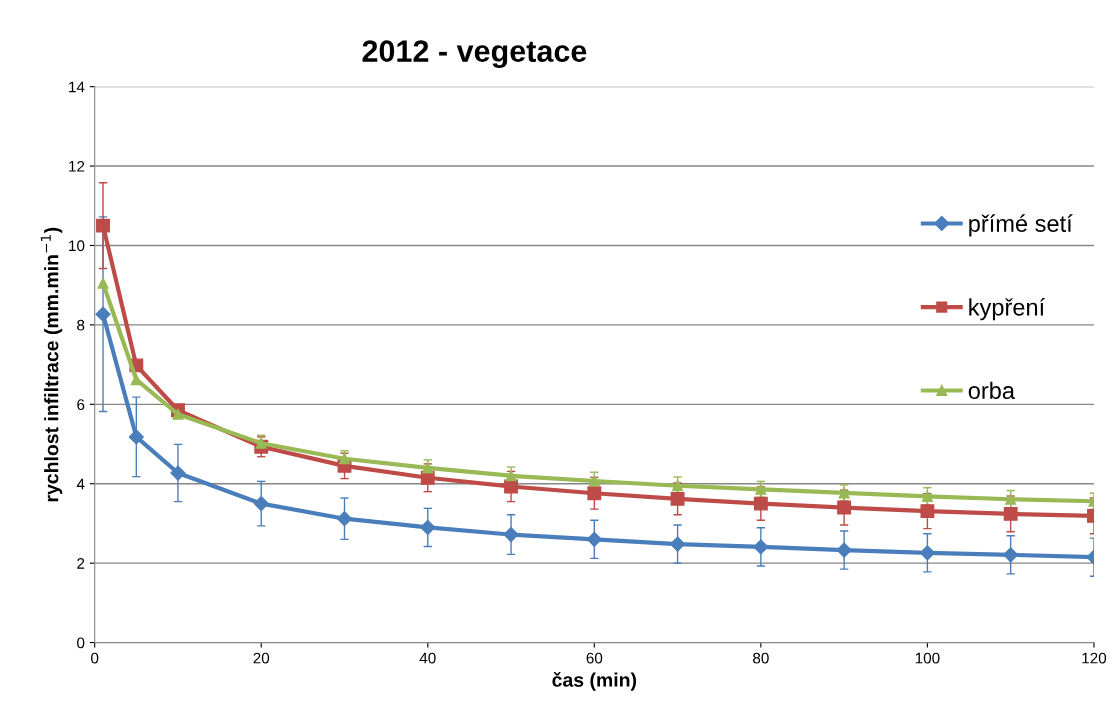 Image resolution: width=1114 pixels, height=722 pixels. What do you see at coordinates (1094, 658) in the screenshot?
I see `x-tick-label: 120` at bounding box center [1094, 658].